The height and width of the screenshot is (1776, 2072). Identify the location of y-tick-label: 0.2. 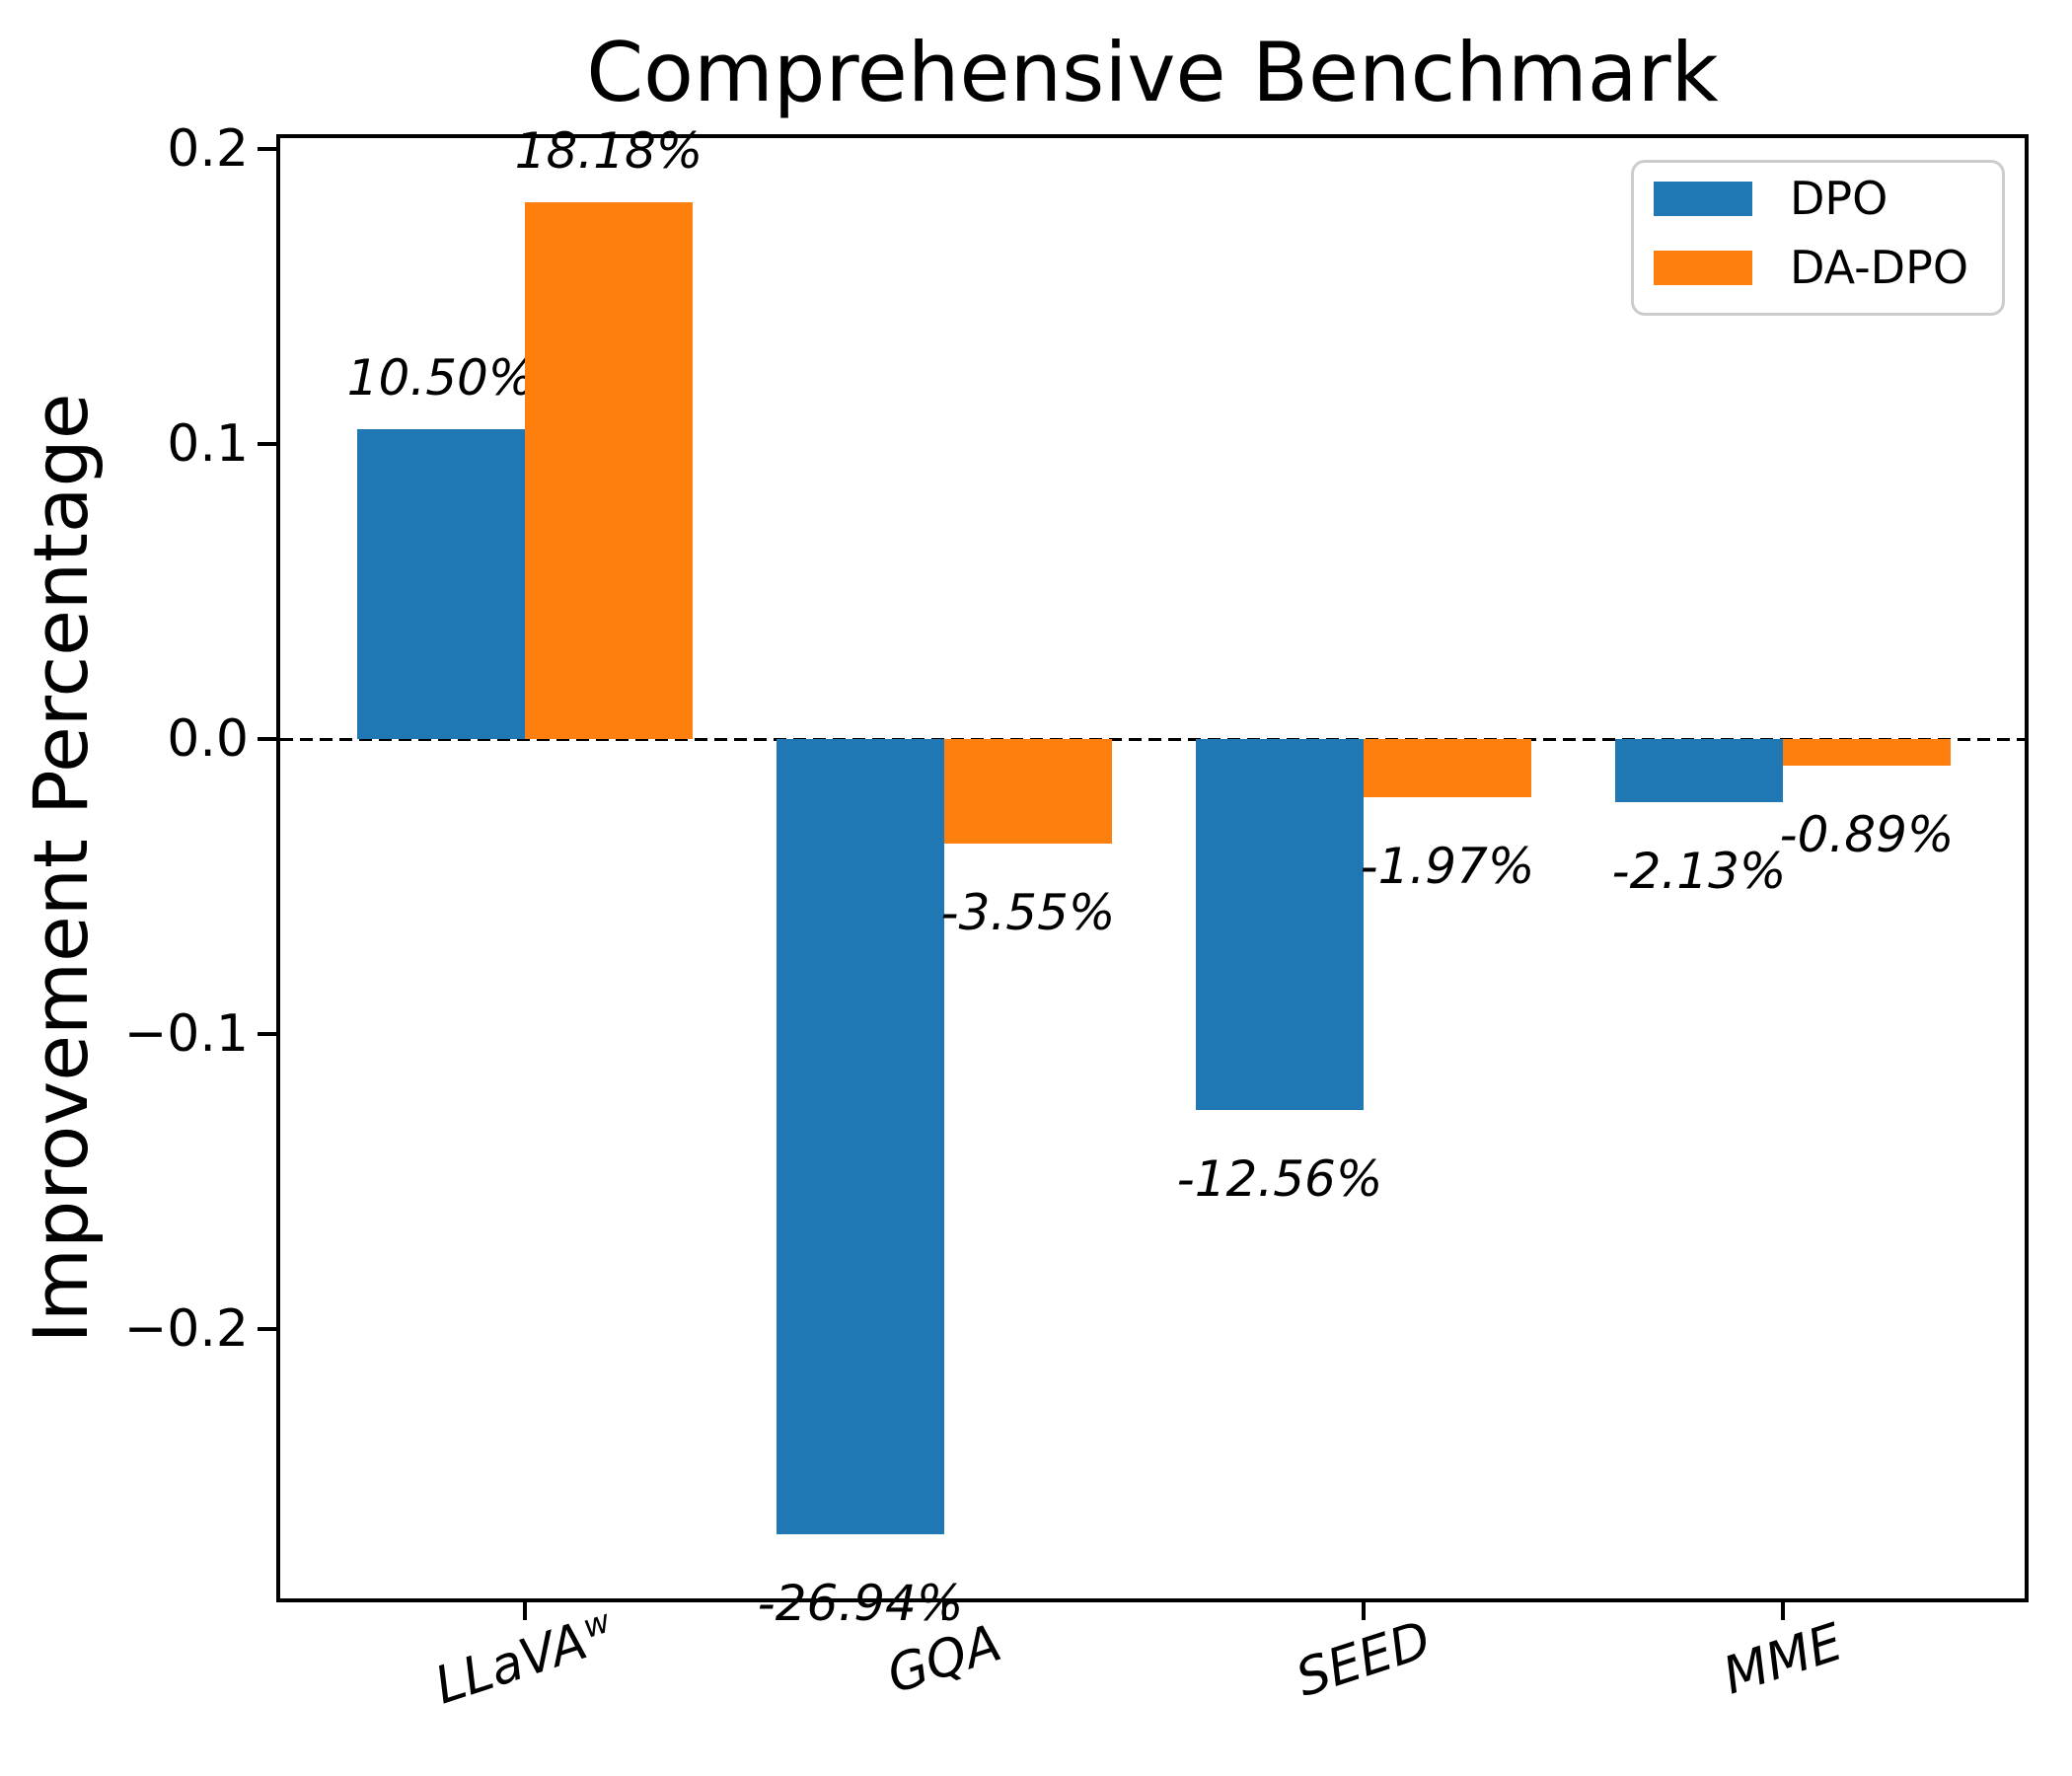
(208, 149).